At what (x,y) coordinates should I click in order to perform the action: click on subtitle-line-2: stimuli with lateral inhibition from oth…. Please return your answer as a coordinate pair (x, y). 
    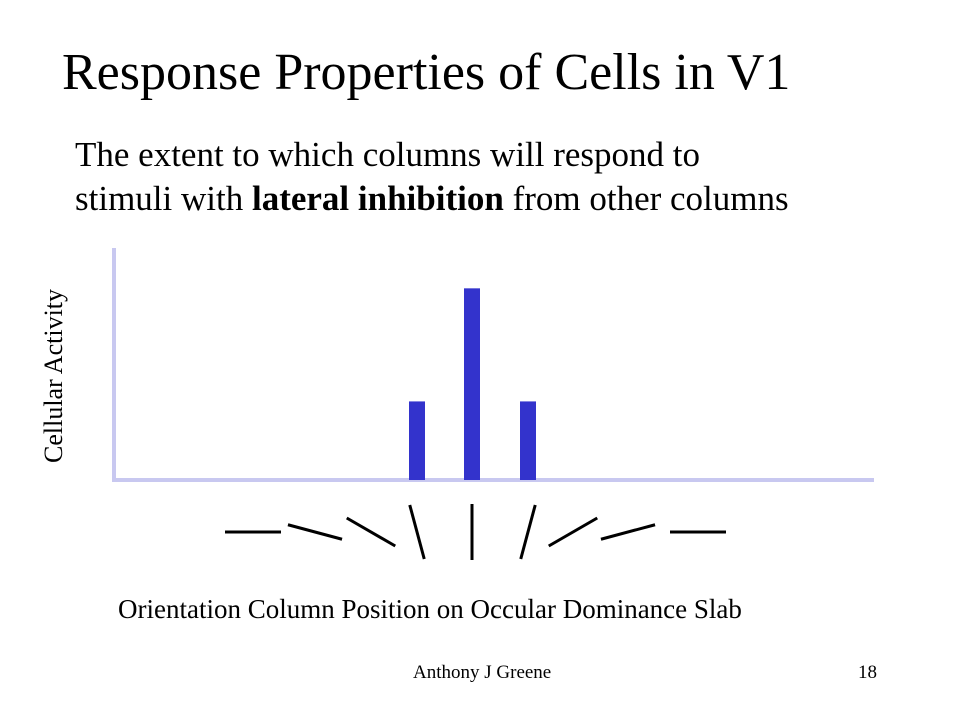
    Looking at the image, I should click on (432, 199).